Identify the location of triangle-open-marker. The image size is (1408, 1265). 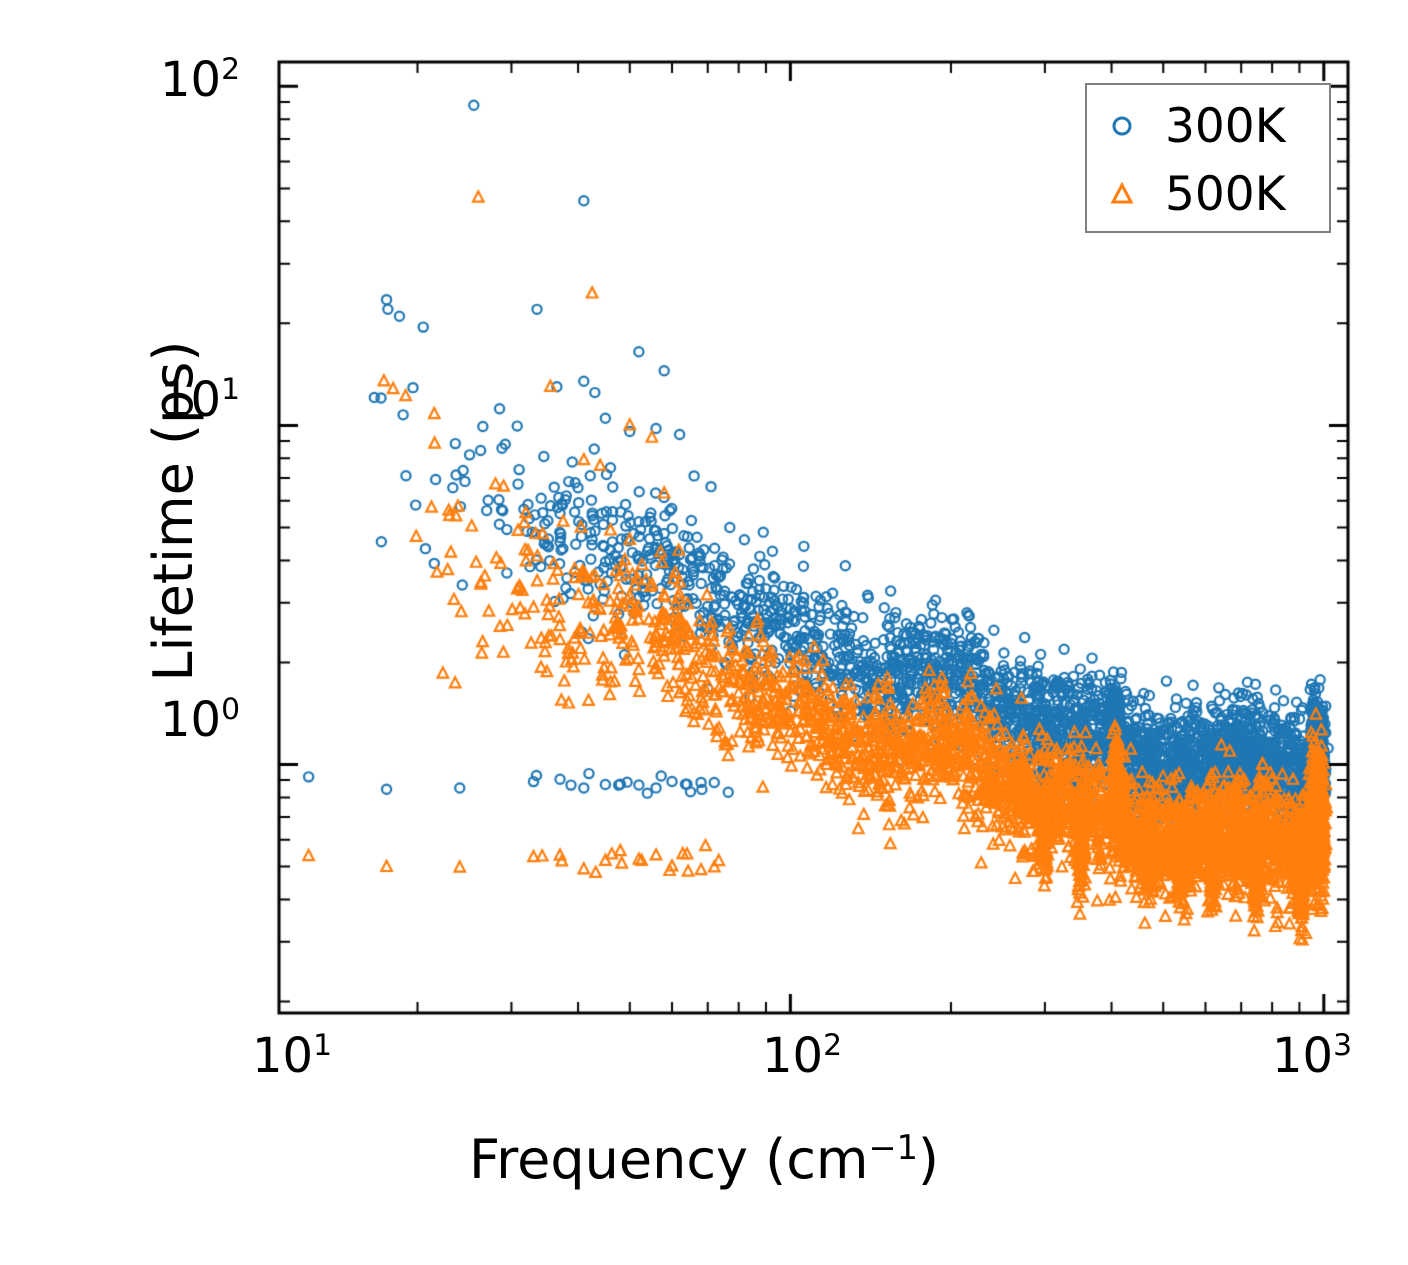
(1122, 194).